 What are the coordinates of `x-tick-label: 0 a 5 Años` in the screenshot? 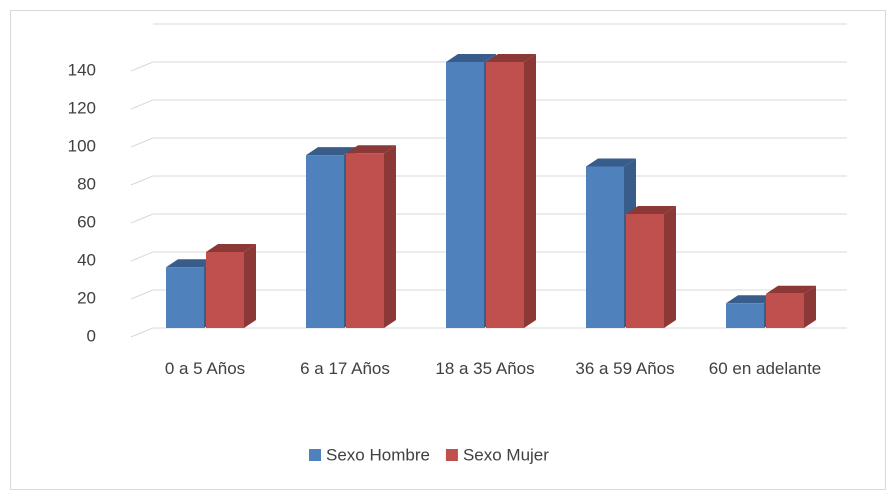 It's located at (205, 368).